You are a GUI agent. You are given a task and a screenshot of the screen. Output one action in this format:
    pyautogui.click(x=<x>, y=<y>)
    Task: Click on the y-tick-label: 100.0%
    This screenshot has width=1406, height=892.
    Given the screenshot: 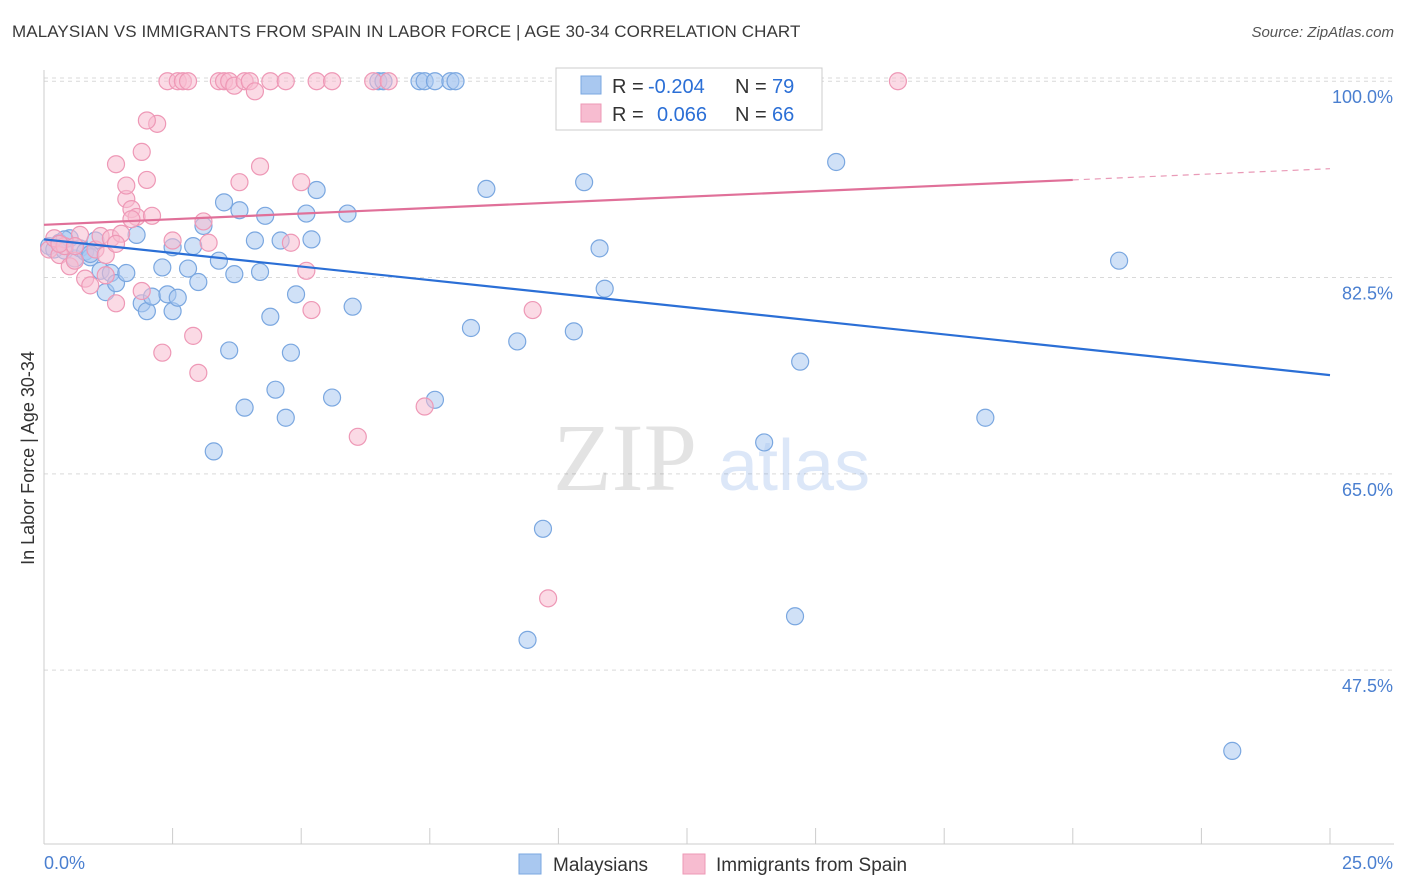 What is the action you would take?
    pyautogui.click(x=1362, y=97)
    